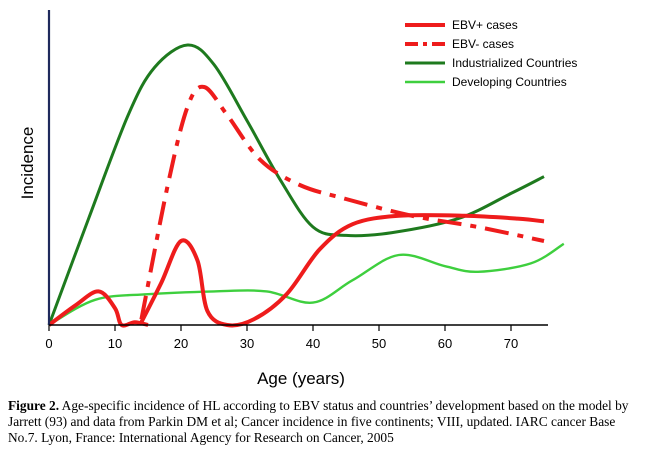  Describe the element at coordinates (445, 343) in the screenshot. I see `x-tick-label: 60` at that location.